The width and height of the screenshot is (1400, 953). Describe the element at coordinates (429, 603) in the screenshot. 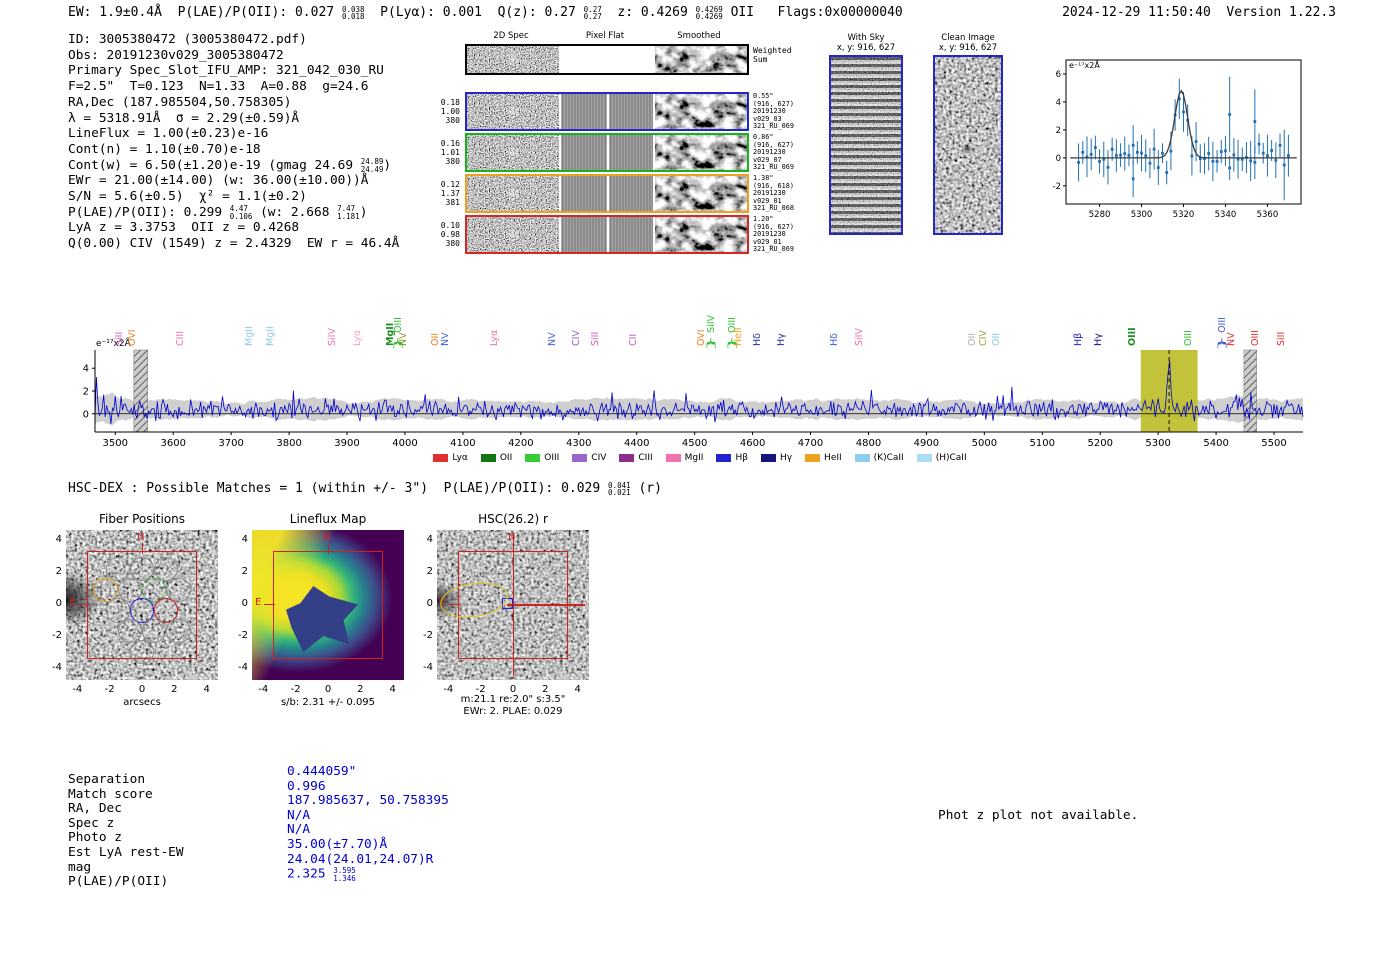

I see `y-tick-label: 0` at that location.